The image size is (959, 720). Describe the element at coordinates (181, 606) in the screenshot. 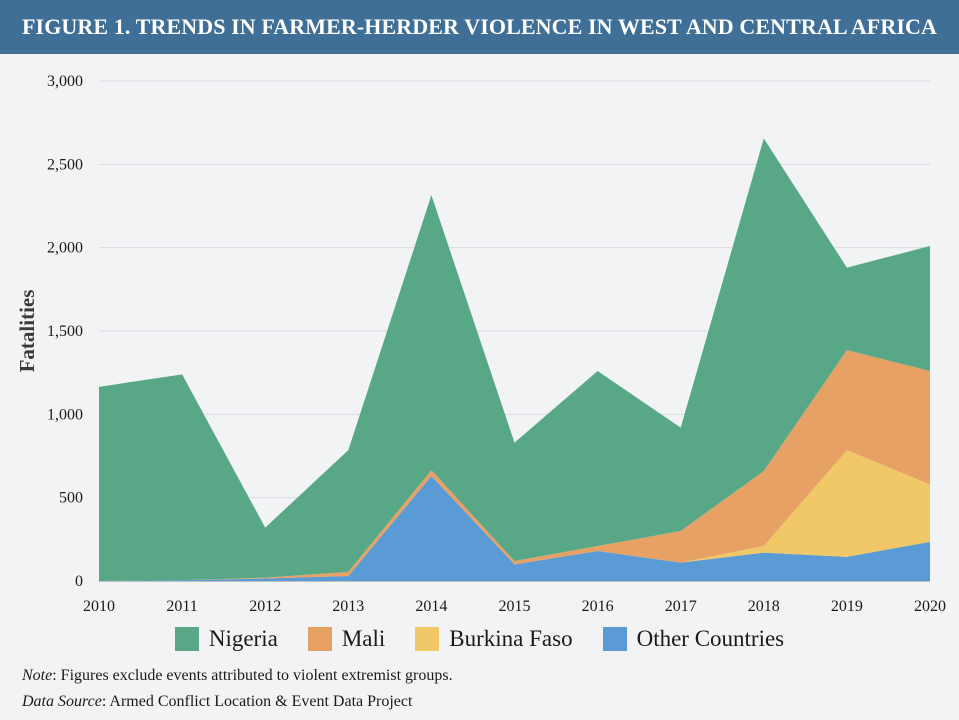

I see `x-tick-label: 2011` at that location.